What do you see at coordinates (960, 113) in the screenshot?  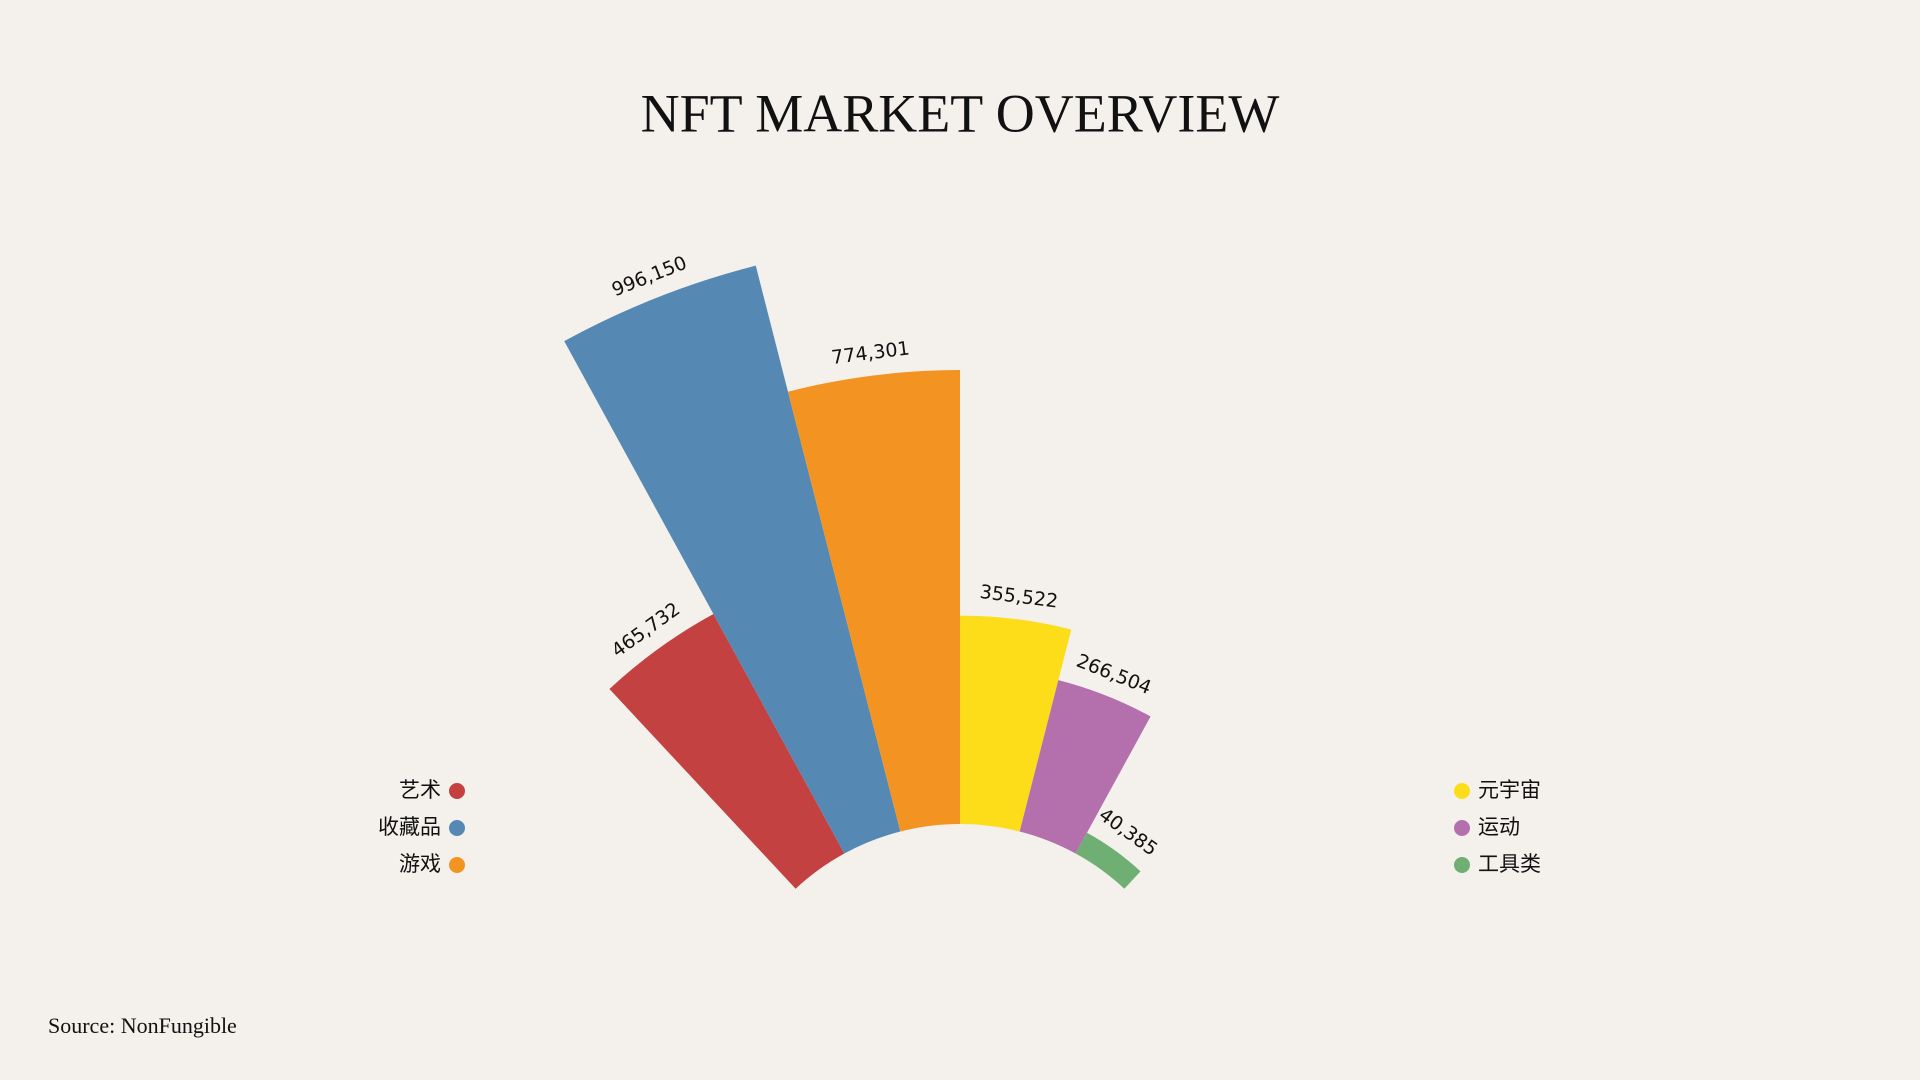 I see `chart-title: NFT MARKET OVERVIEW` at bounding box center [960, 113].